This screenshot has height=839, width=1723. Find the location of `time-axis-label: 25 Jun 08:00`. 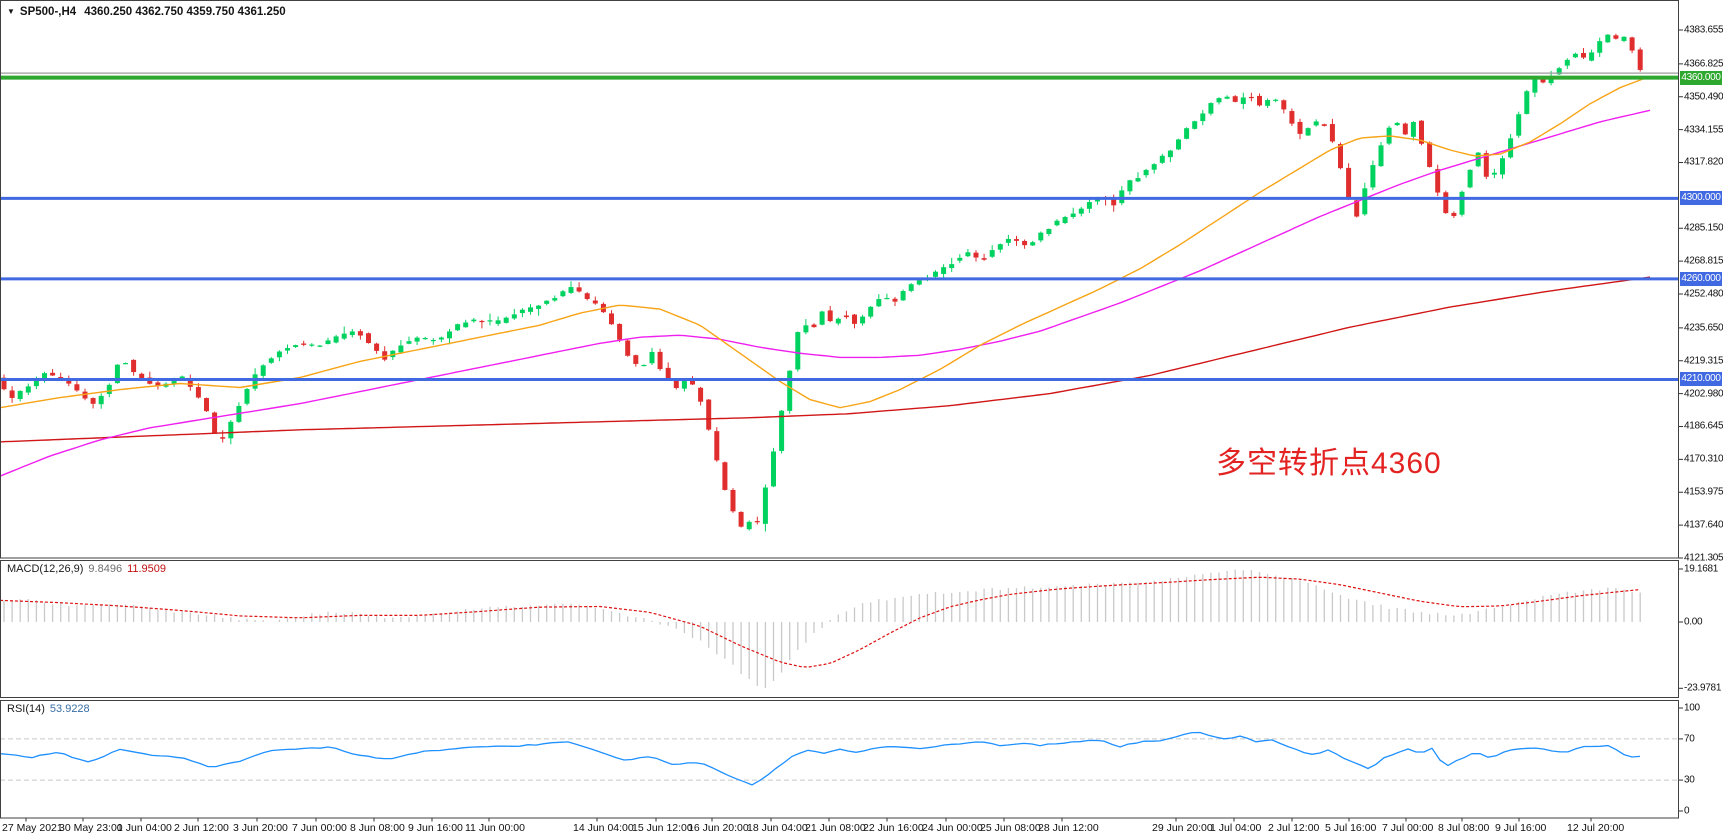

time-axis-label: 25 Jun 08:00 is located at coordinates (1010, 828).